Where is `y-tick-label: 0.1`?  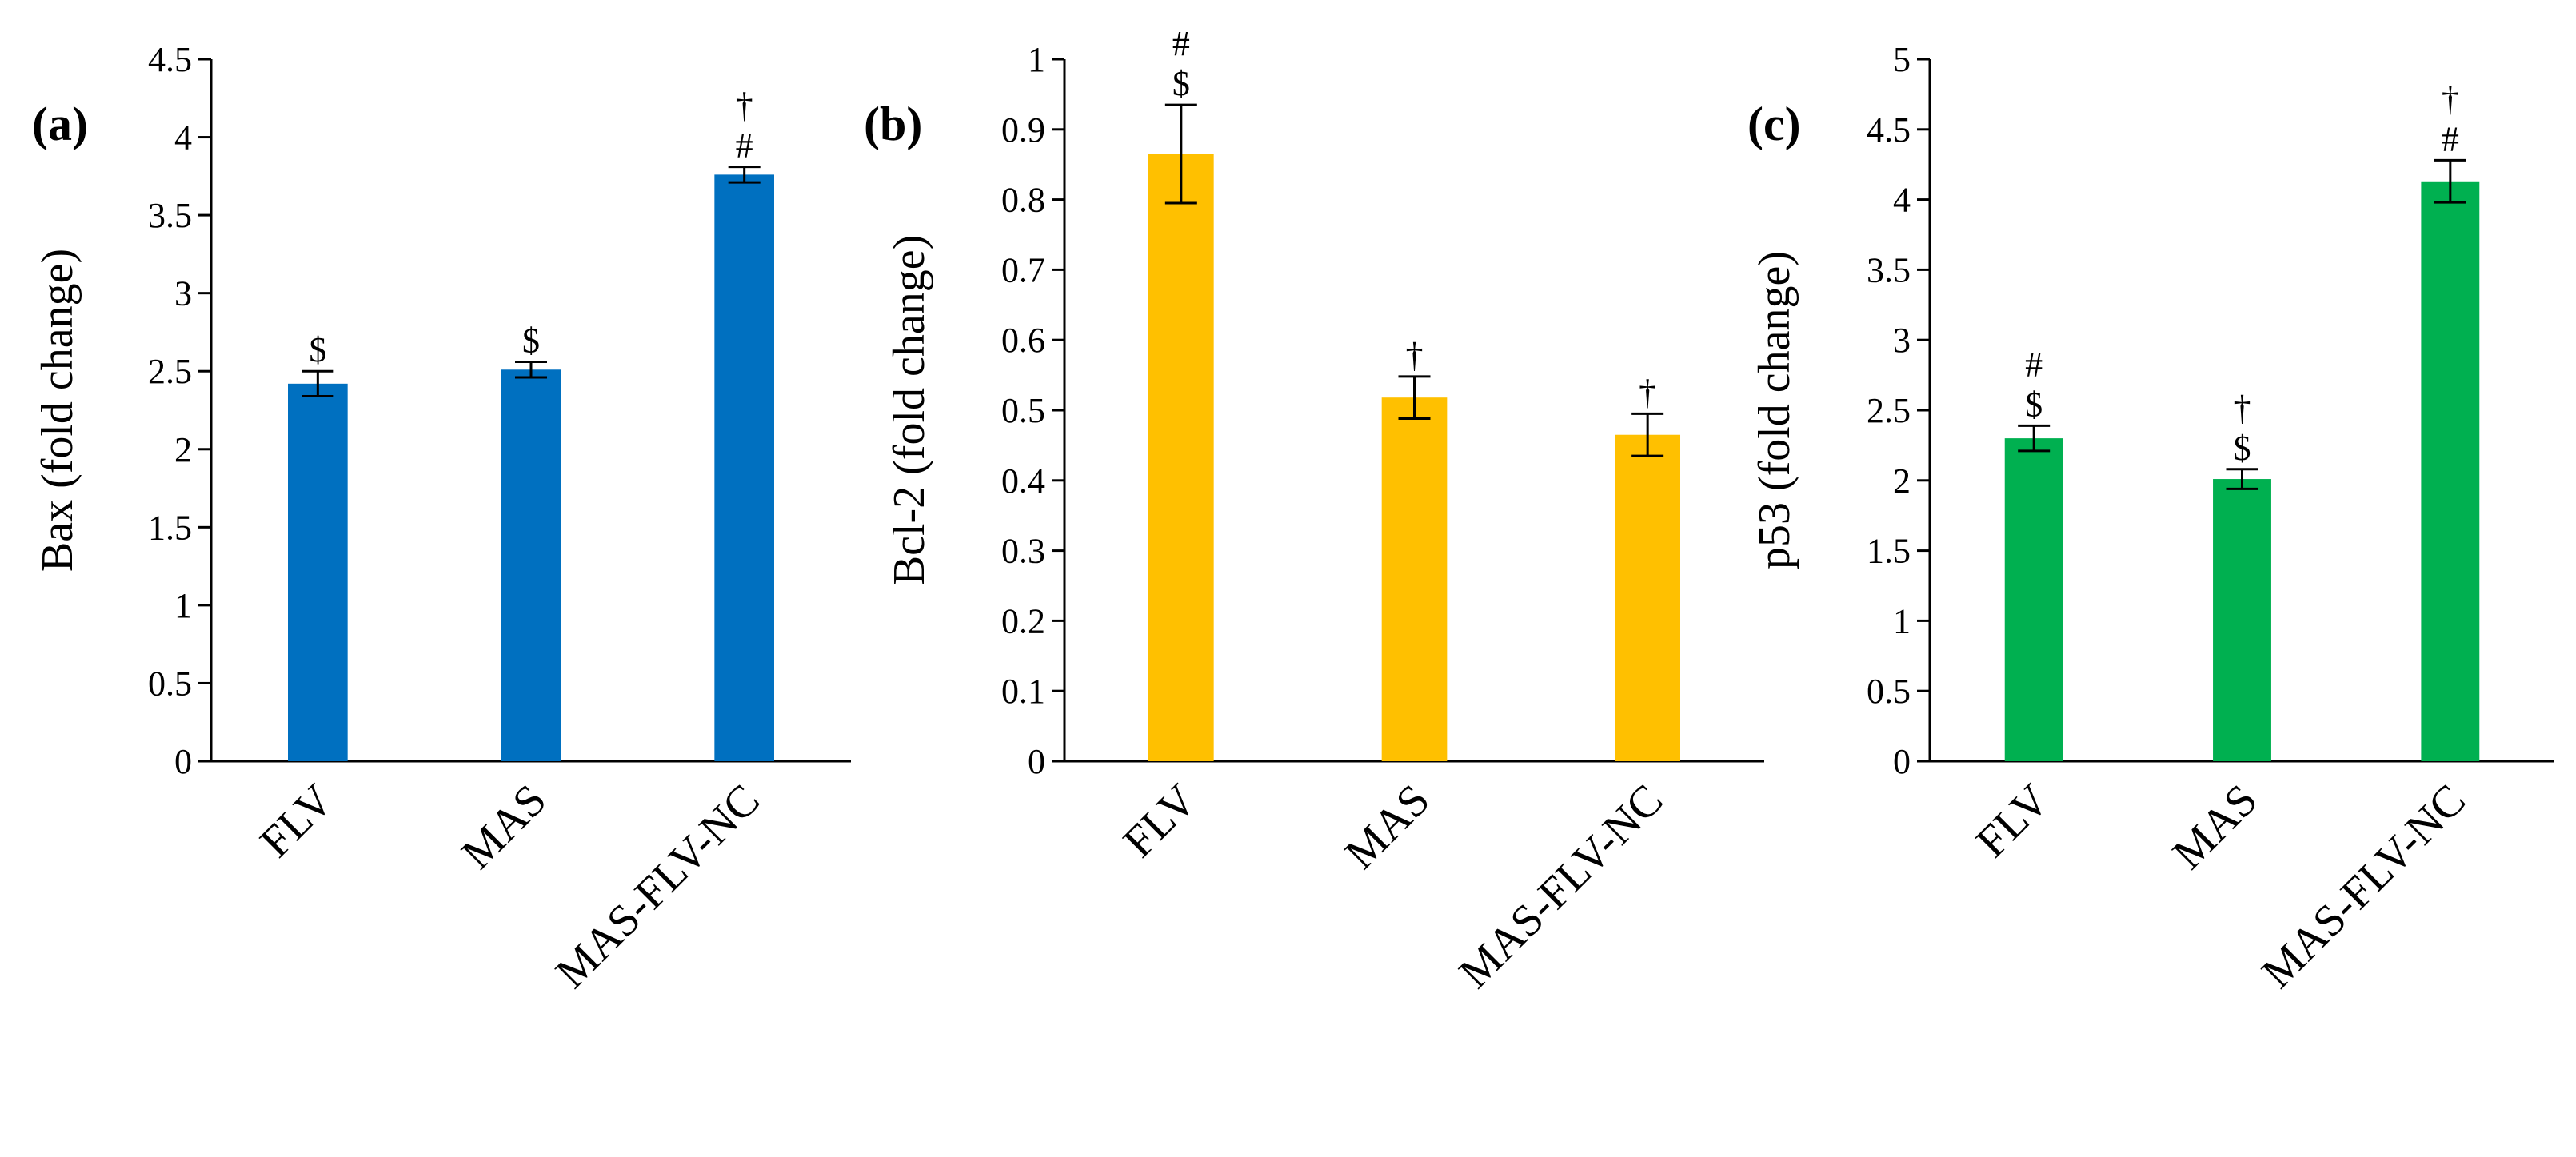 y-tick-label: 0.1 is located at coordinates (1023, 691).